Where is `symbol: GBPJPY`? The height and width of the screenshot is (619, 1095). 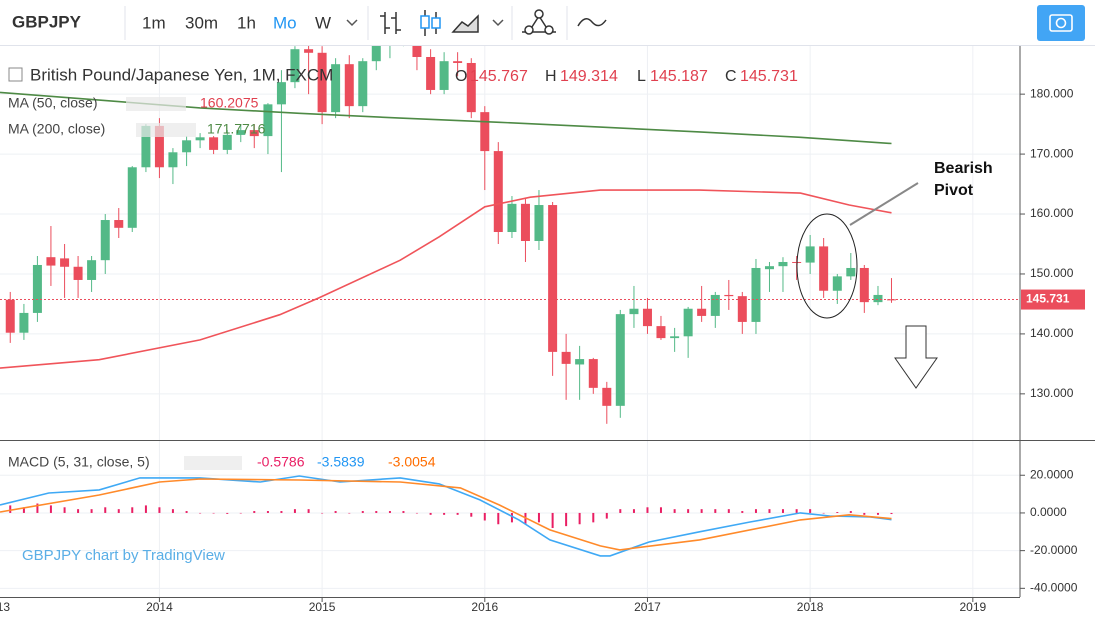 symbol: GBPJPY is located at coordinates (47, 21).